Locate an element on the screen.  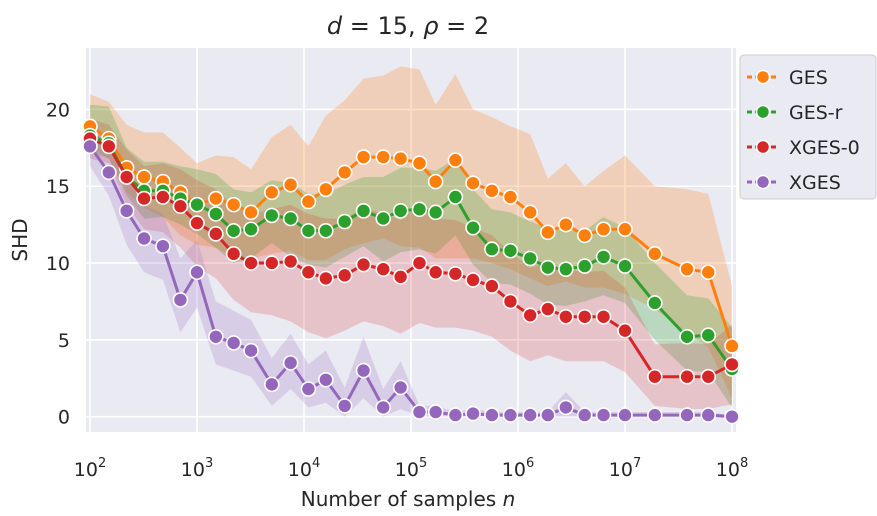
chart-title-rho: ρ is located at coordinates (430, 26).